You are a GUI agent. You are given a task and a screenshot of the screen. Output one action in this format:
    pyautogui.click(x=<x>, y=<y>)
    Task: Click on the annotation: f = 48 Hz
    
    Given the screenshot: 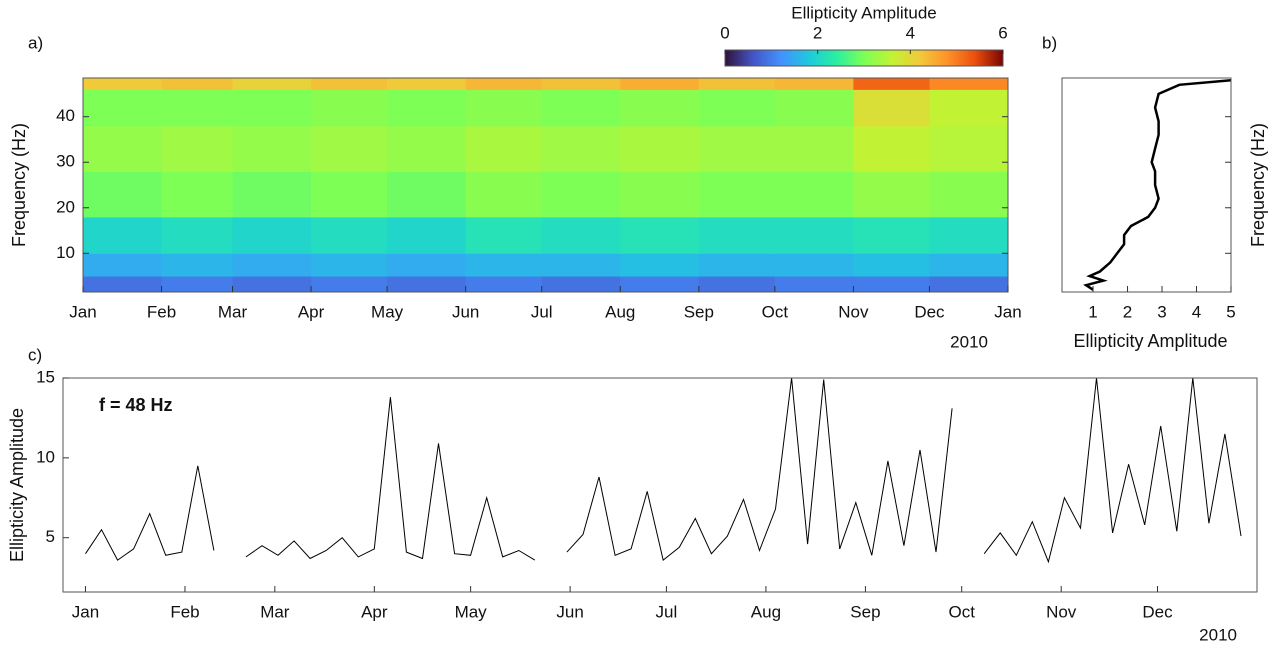 What is the action you would take?
    pyautogui.click(x=136, y=405)
    